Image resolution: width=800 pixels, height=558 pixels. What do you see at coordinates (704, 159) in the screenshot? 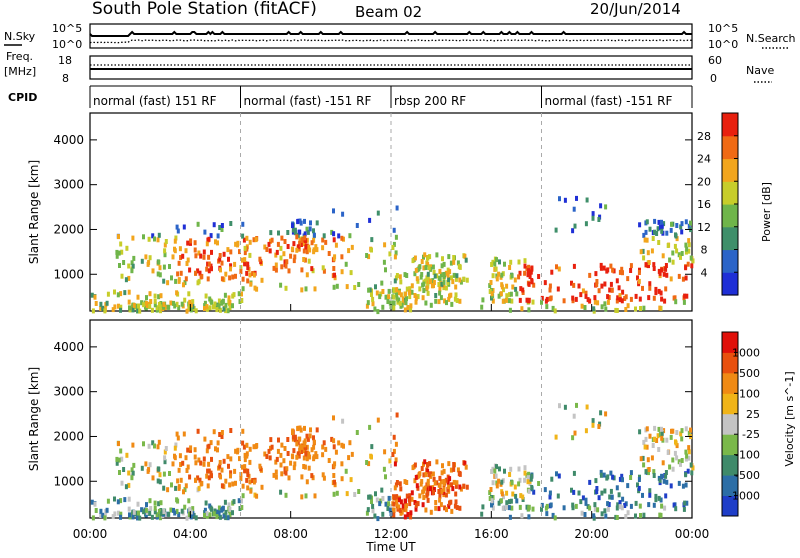
I see `colorbar-tick-label: 24` at bounding box center [704, 159].